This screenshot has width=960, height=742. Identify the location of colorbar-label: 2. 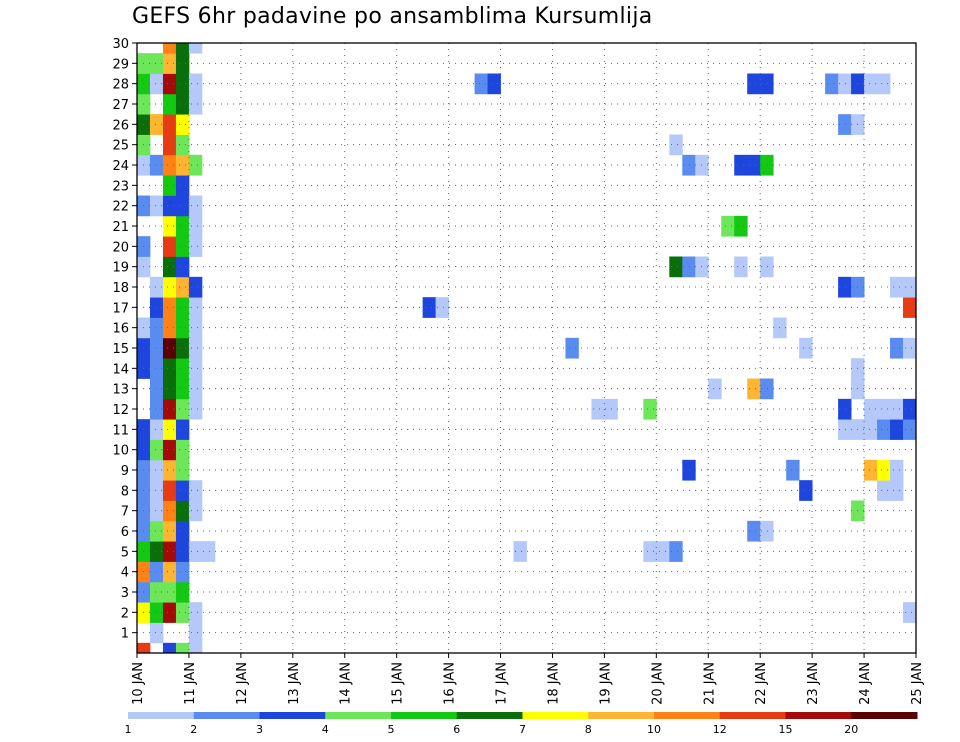
(193, 729).